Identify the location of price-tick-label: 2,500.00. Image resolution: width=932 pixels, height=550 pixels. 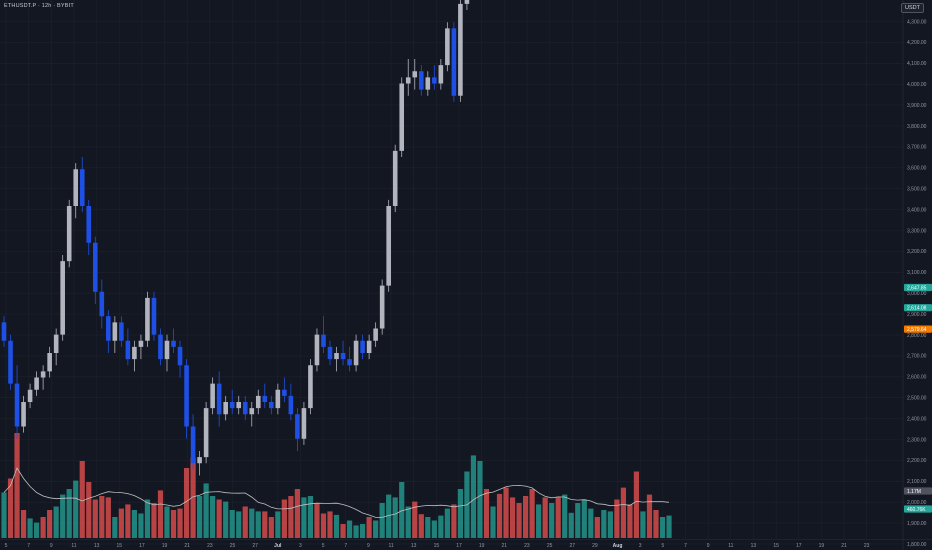
(917, 399).